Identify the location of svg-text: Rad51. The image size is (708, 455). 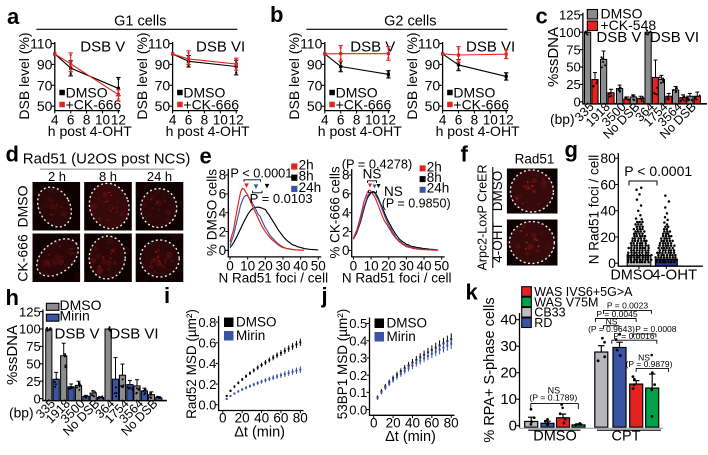
(535, 159).